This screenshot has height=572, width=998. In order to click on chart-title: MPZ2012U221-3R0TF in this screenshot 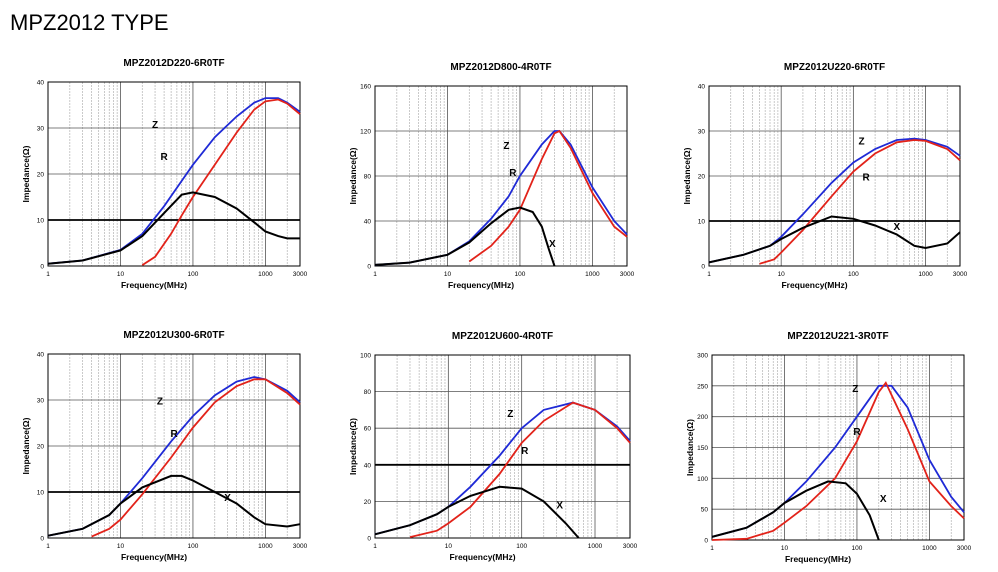, I will do `click(837, 336)`.